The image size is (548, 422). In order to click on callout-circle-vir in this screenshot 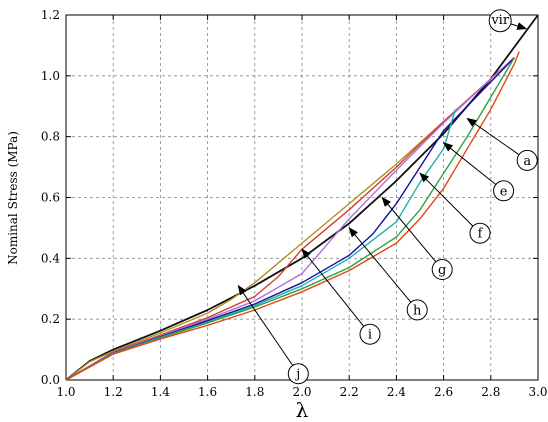, I will do `click(500, 21)`.